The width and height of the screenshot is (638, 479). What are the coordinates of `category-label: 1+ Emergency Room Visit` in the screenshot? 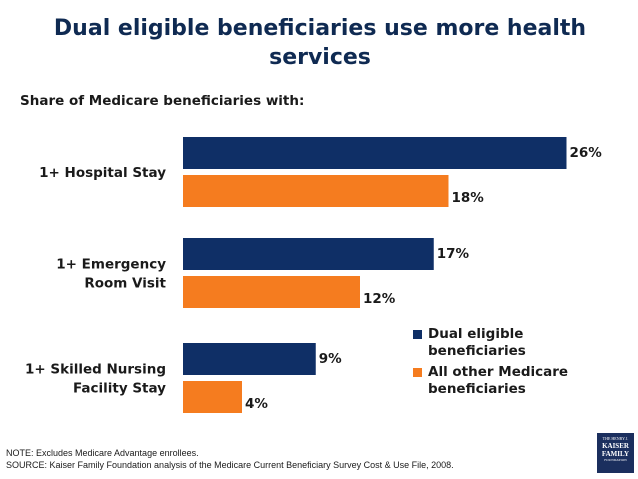 It's located at (111, 274).